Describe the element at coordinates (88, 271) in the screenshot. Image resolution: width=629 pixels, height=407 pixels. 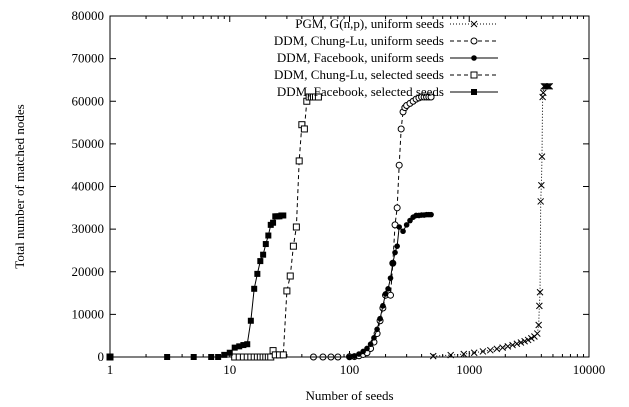
I see `y-tick-label: 20000` at that location.